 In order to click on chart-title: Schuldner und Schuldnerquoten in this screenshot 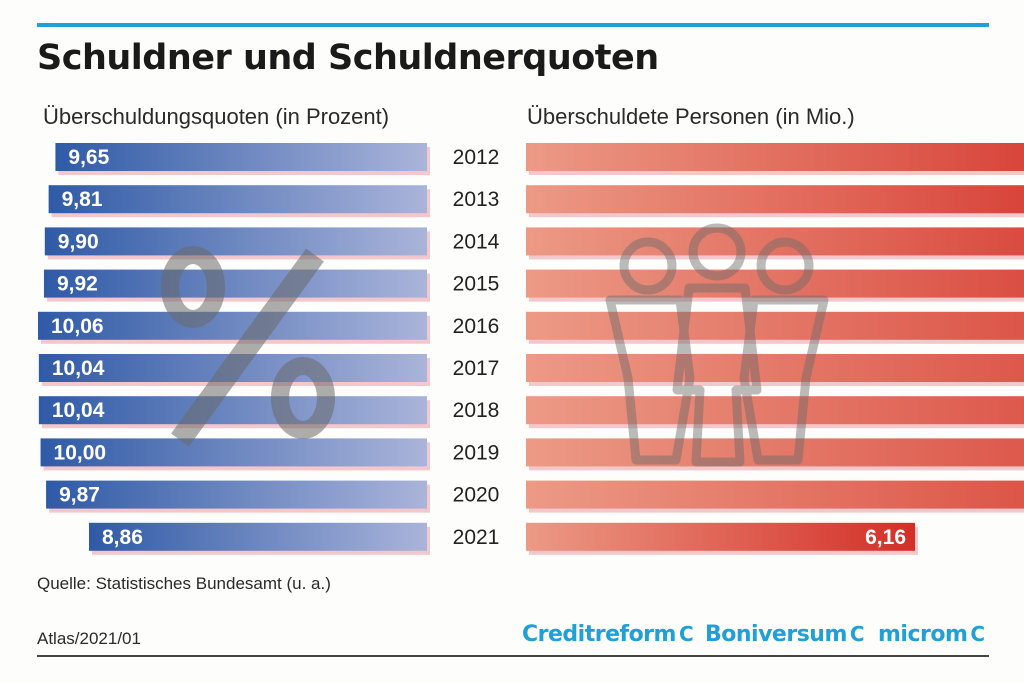, I will do `click(348, 58)`.